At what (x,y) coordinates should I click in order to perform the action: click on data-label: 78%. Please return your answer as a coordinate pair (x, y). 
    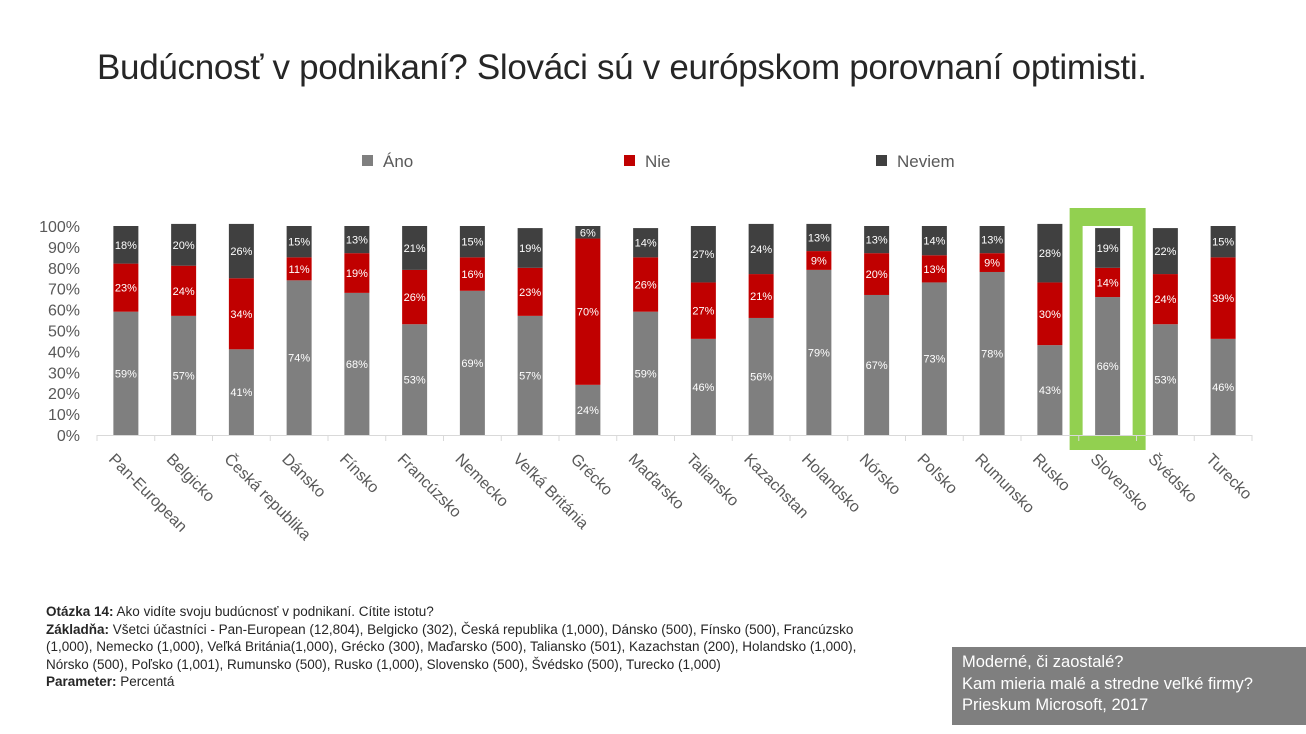
    Looking at the image, I should click on (992, 354).